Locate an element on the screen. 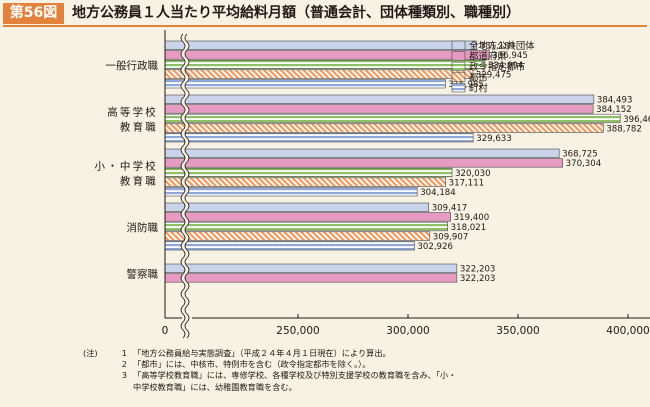 This screenshot has width=650, height=407. figure-header: 第56図 地方公務員１人当たり平均給料月額（普通会計、団体種類別、職種別） is located at coordinates (325, 13).